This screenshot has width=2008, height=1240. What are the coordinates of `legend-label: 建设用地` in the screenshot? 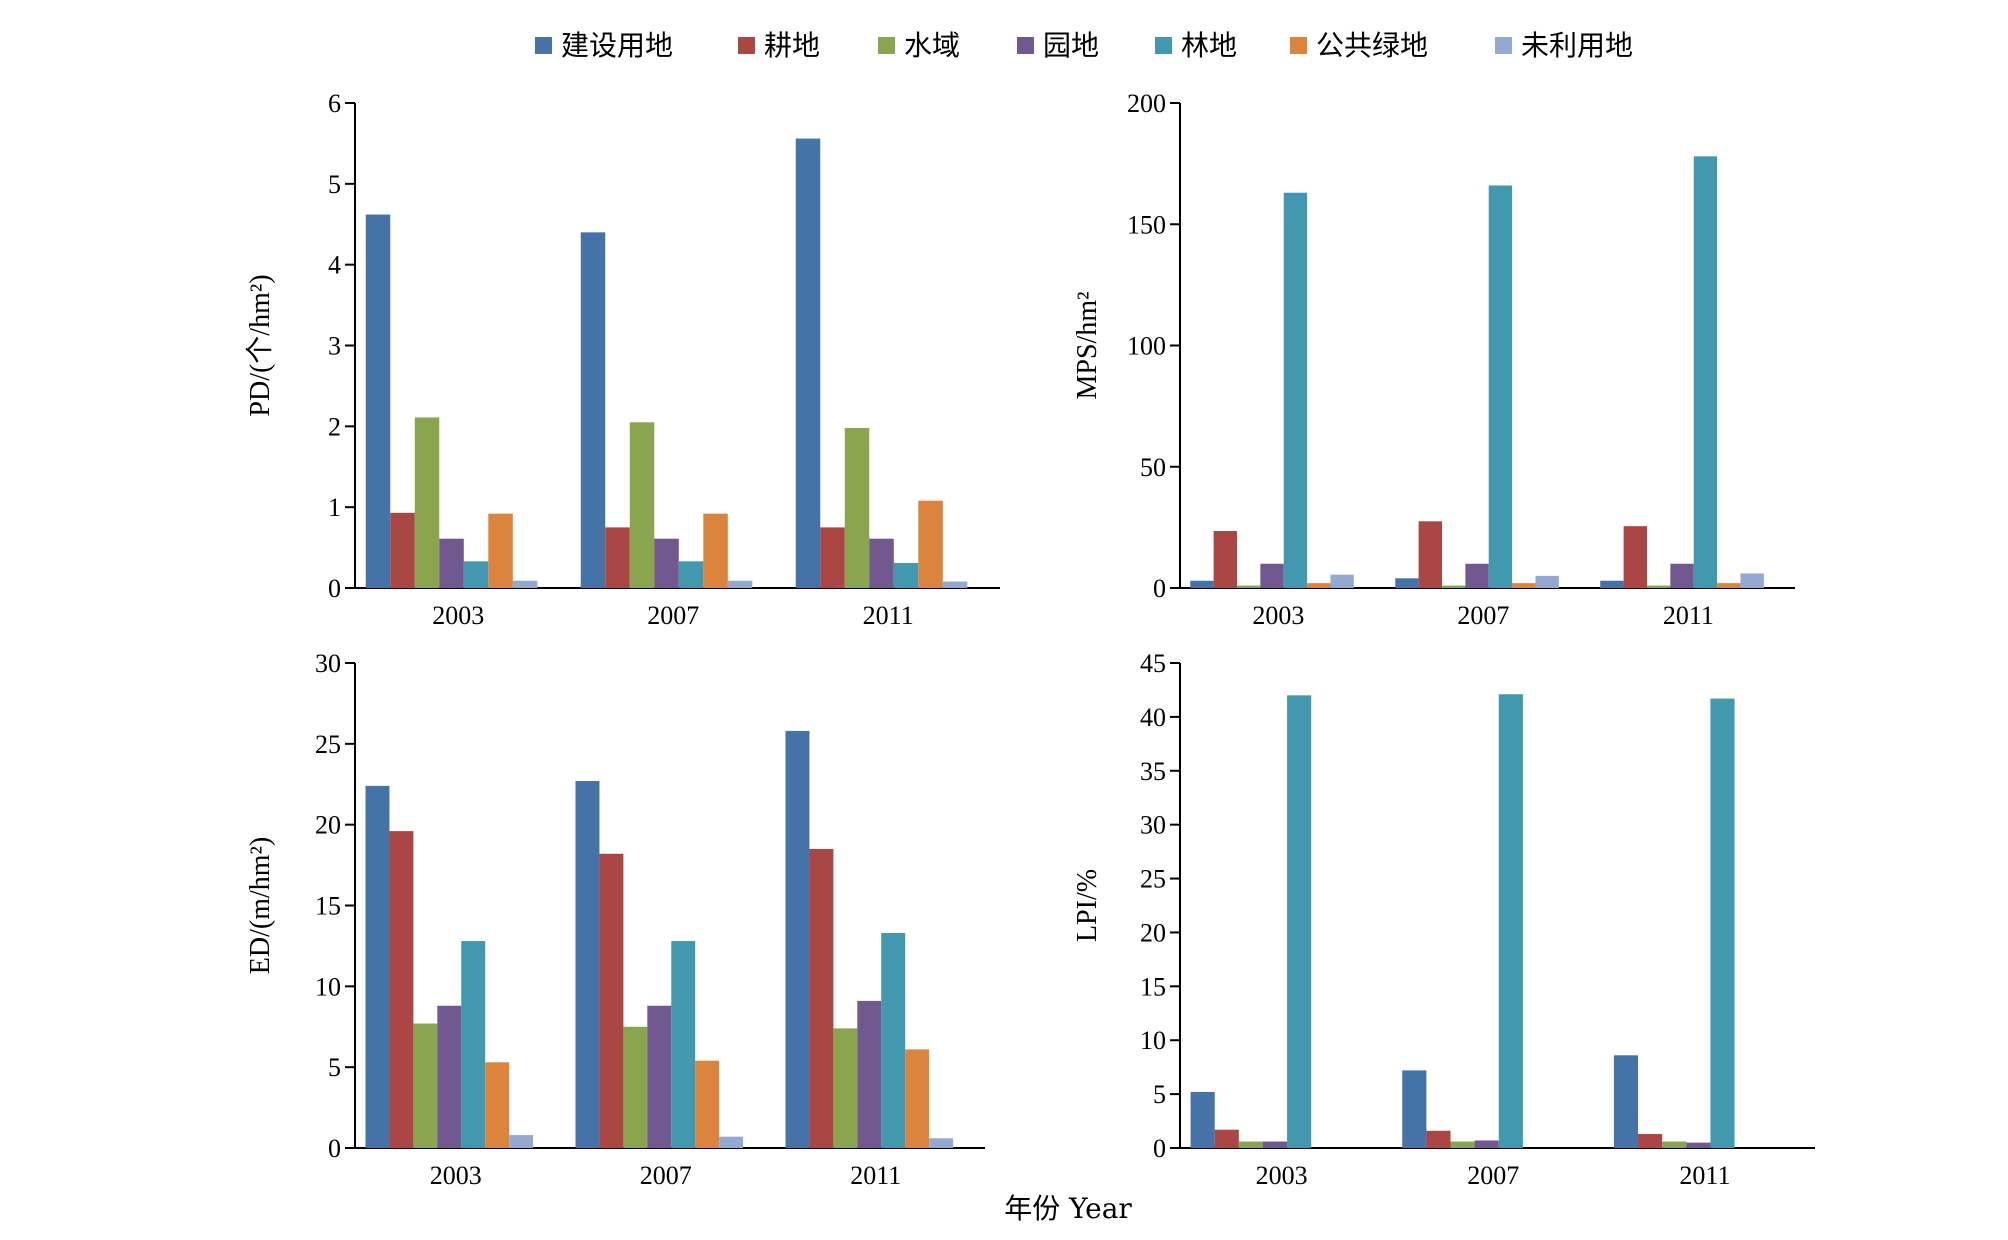 It's located at (617, 45).